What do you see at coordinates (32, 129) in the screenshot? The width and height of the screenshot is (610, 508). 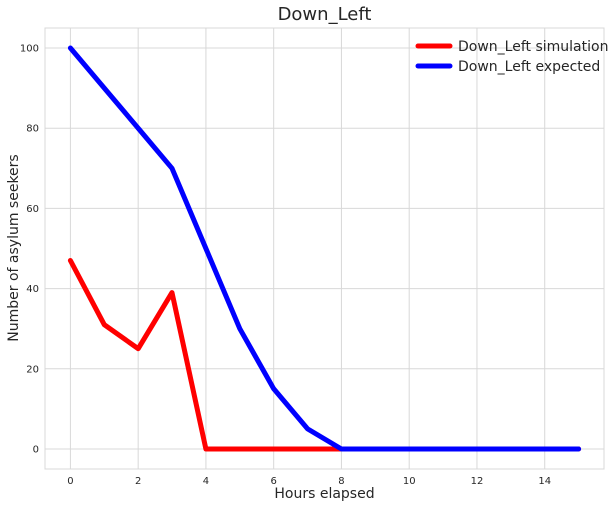 I see `y-tick-label: 80` at bounding box center [32, 129].